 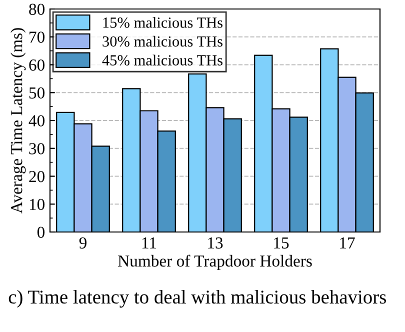 I want to click on x-tick-label: 17, so click(x=347, y=242).